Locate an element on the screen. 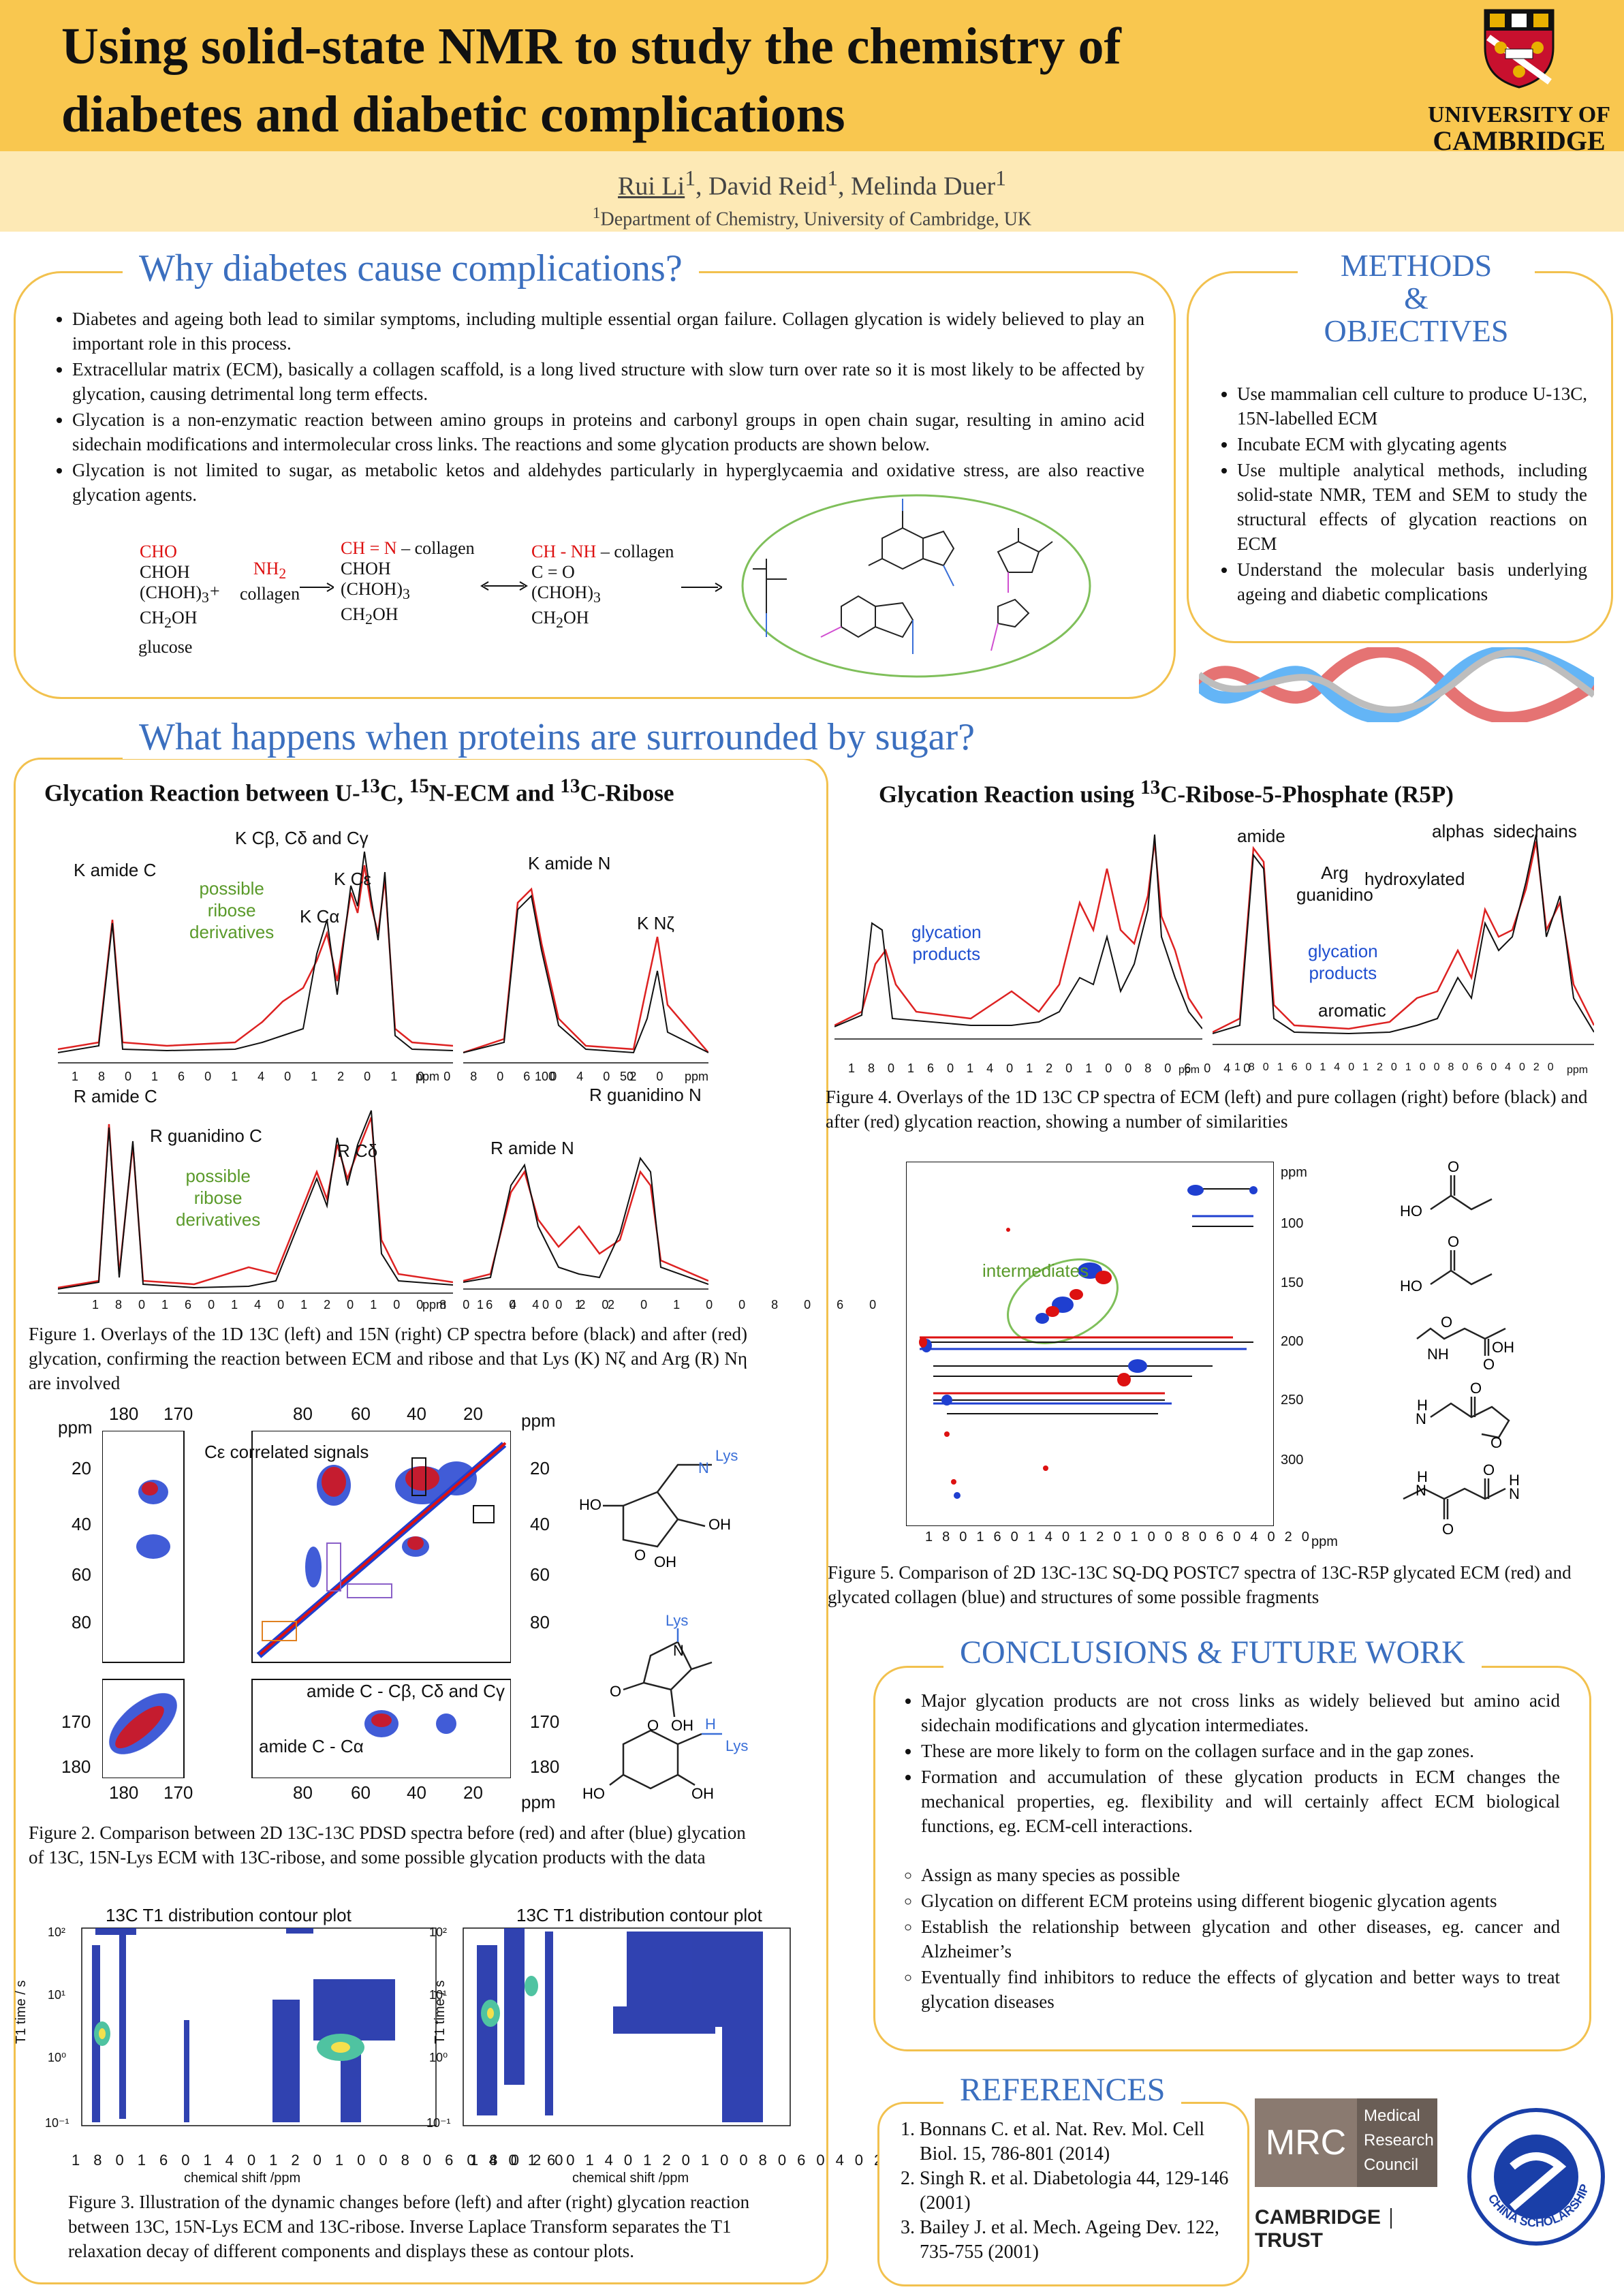 The width and height of the screenshot is (1624, 2296). label-k-nz: K Nζ is located at coordinates (655, 923).